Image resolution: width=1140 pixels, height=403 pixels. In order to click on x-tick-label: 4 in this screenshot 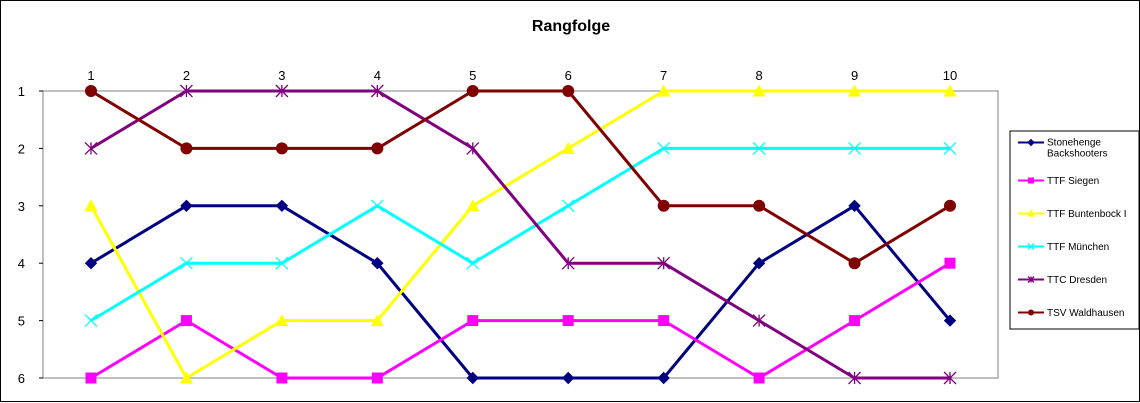, I will do `click(377, 75)`.